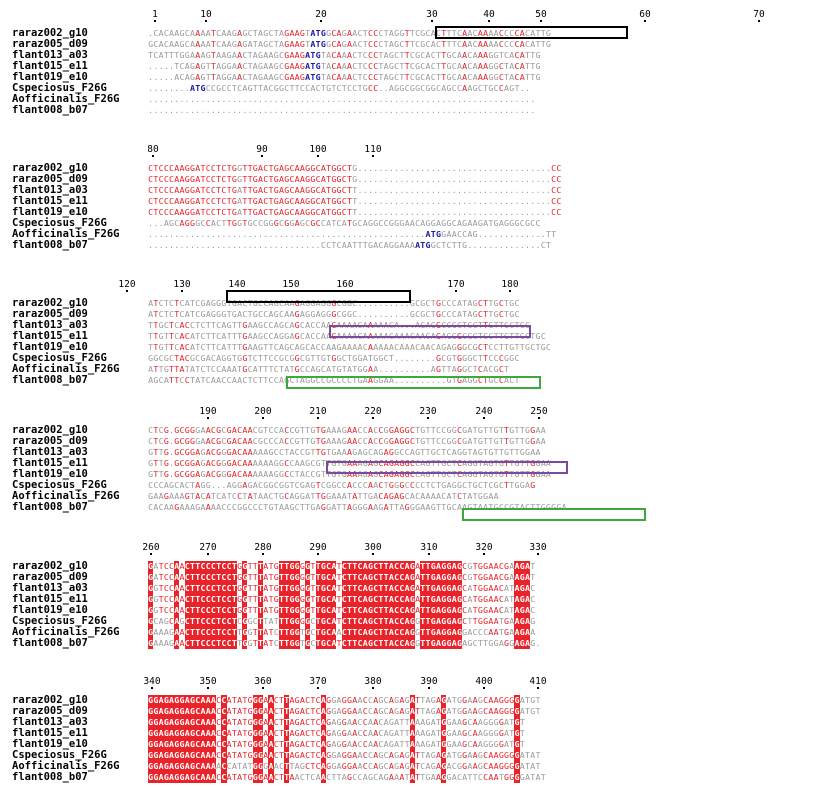 The height and width of the screenshot is (787, 837). What do you see at coordinates (418, 552) in the screenshot?
I see `position-ruler: 260 270 280 290 300 310 320 330` at bounding box center [418, 552].